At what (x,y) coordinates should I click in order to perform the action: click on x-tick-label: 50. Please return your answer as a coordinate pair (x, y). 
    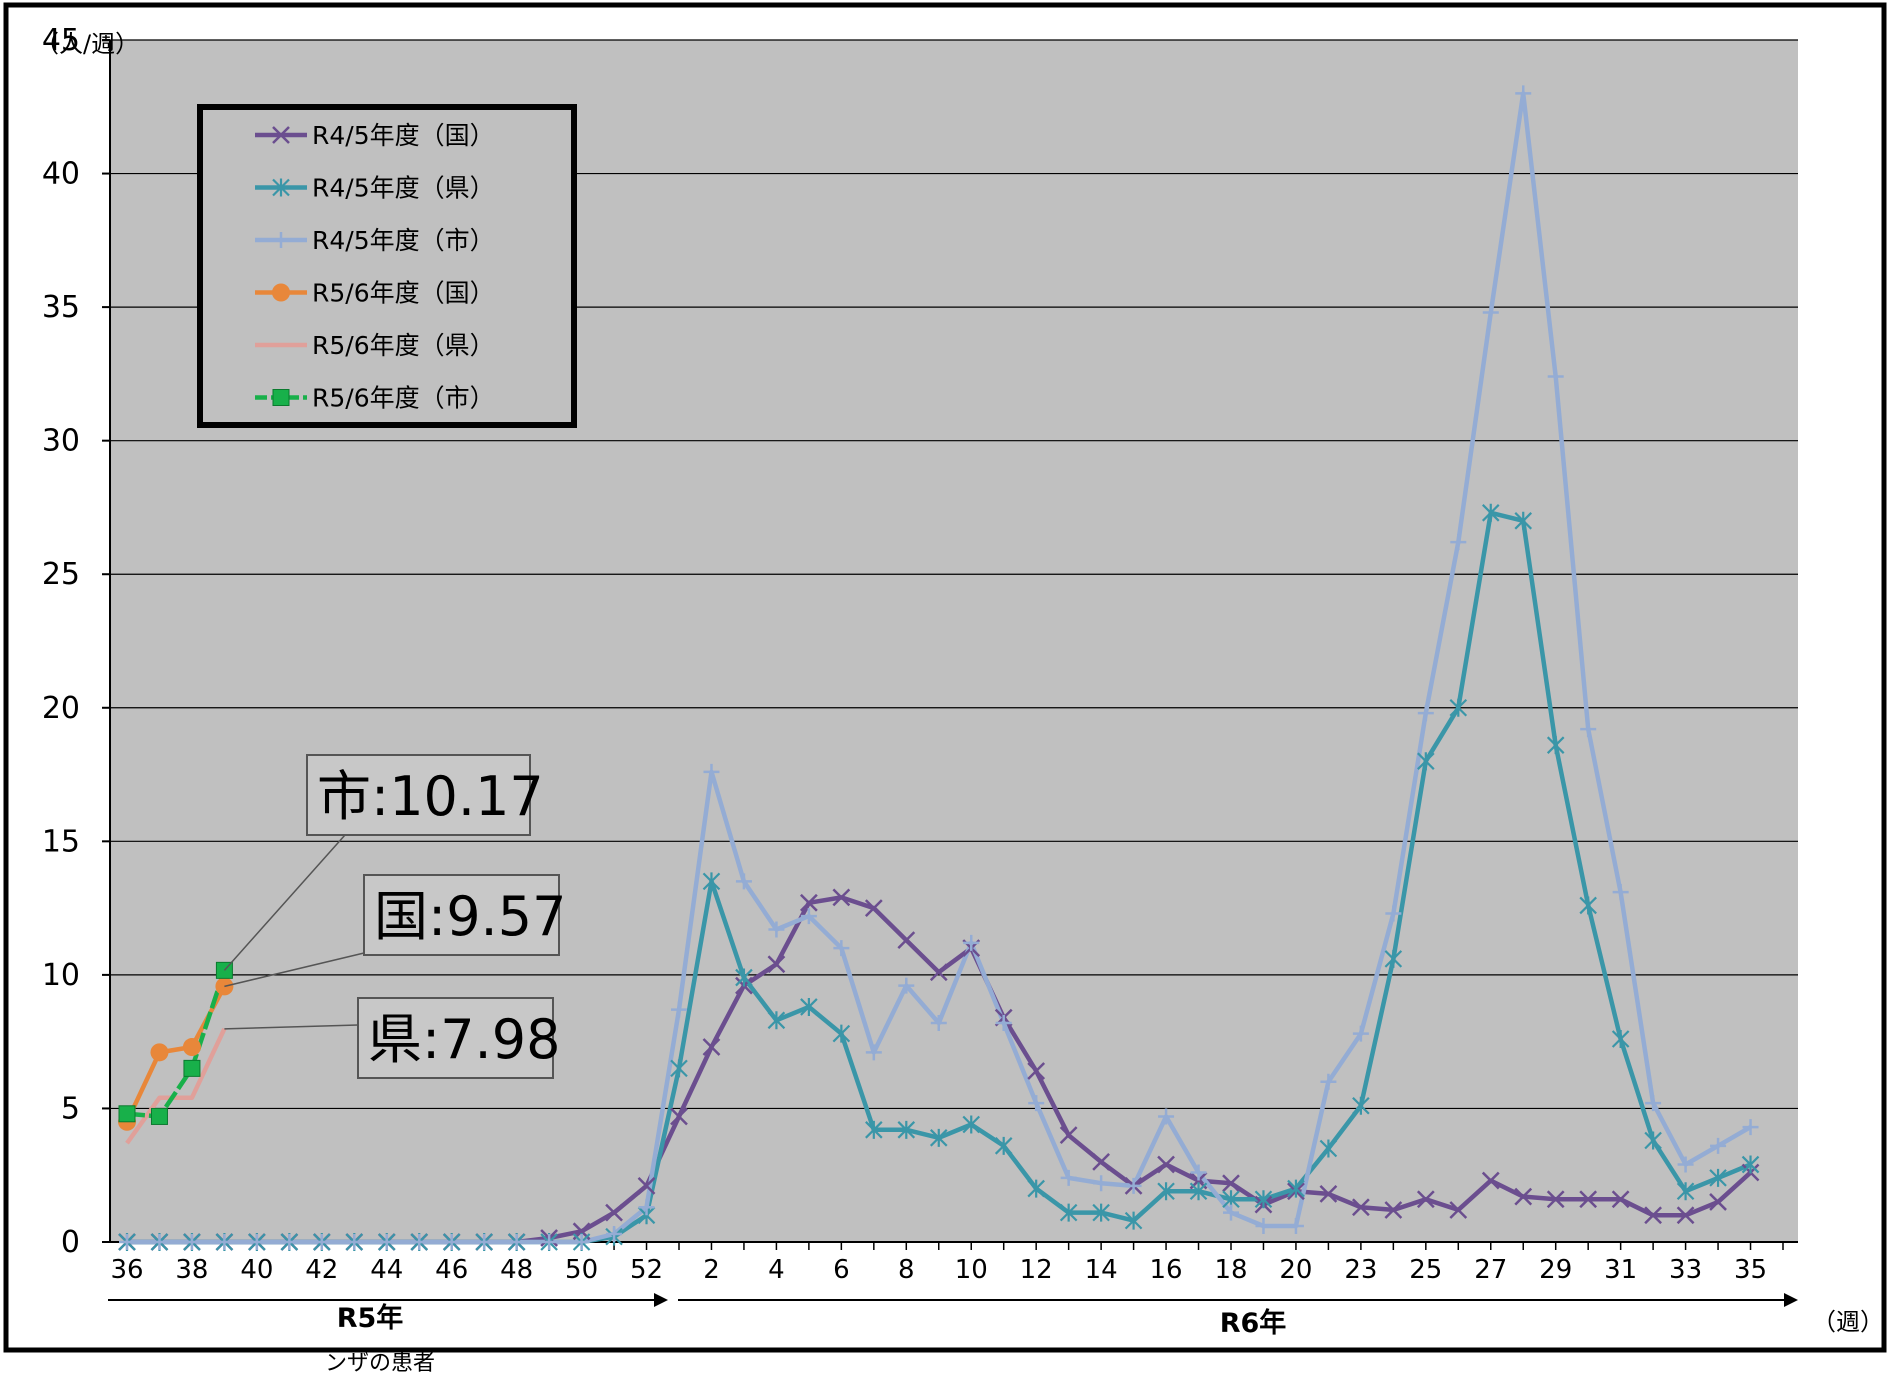
    Looking at the image, I should click on (581, 1270).